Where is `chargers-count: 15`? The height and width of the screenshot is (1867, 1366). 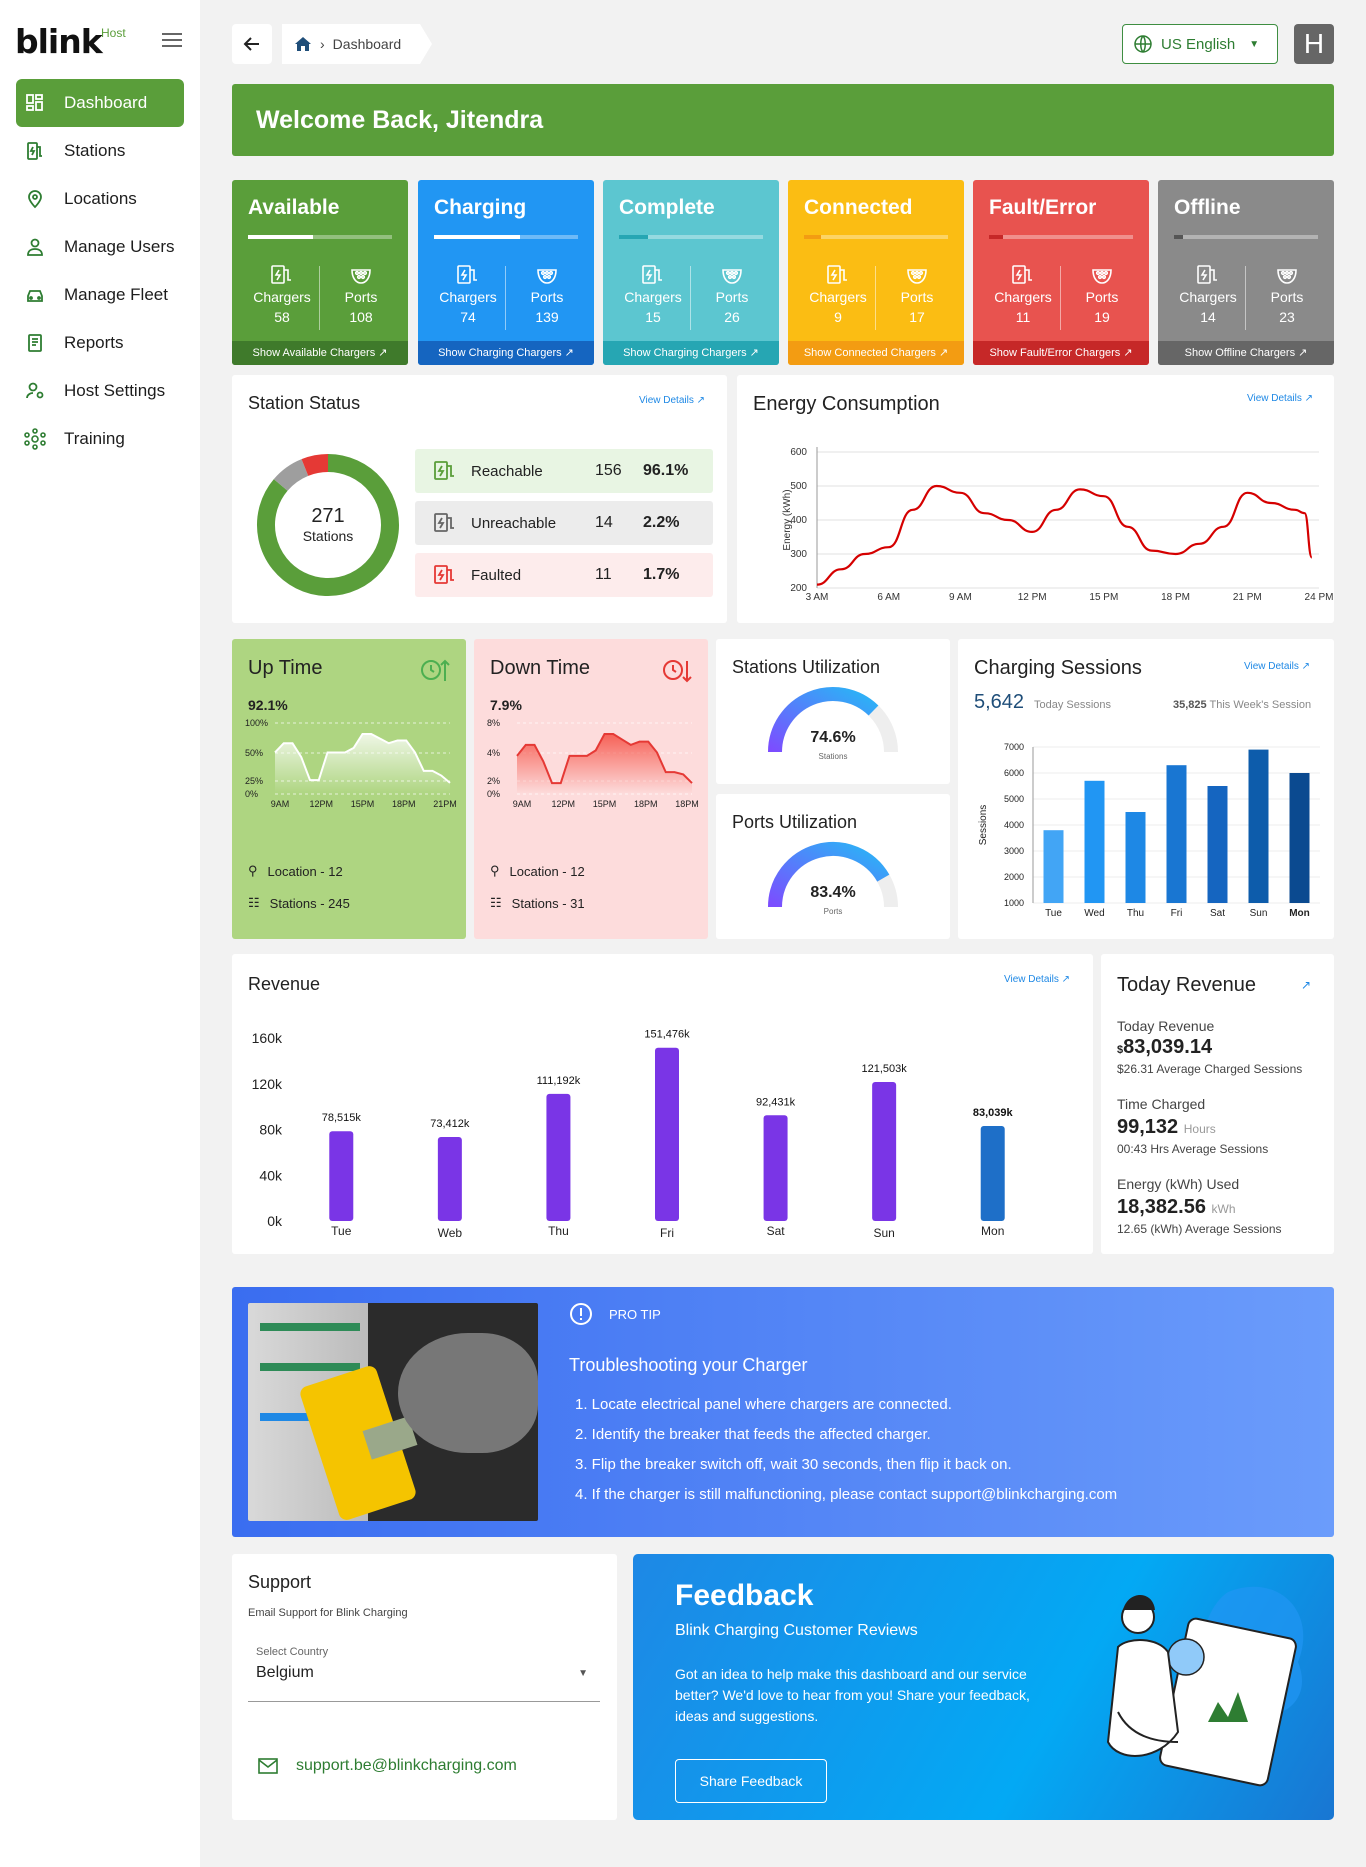 chargers-count: 15 is located at coordinates (653, 317).